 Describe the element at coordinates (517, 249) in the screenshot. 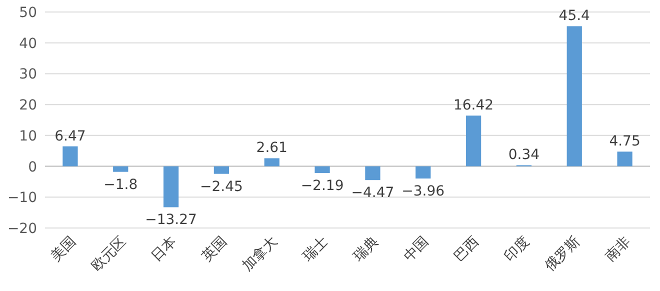

I see `x-tick-label: 印度` at that location.